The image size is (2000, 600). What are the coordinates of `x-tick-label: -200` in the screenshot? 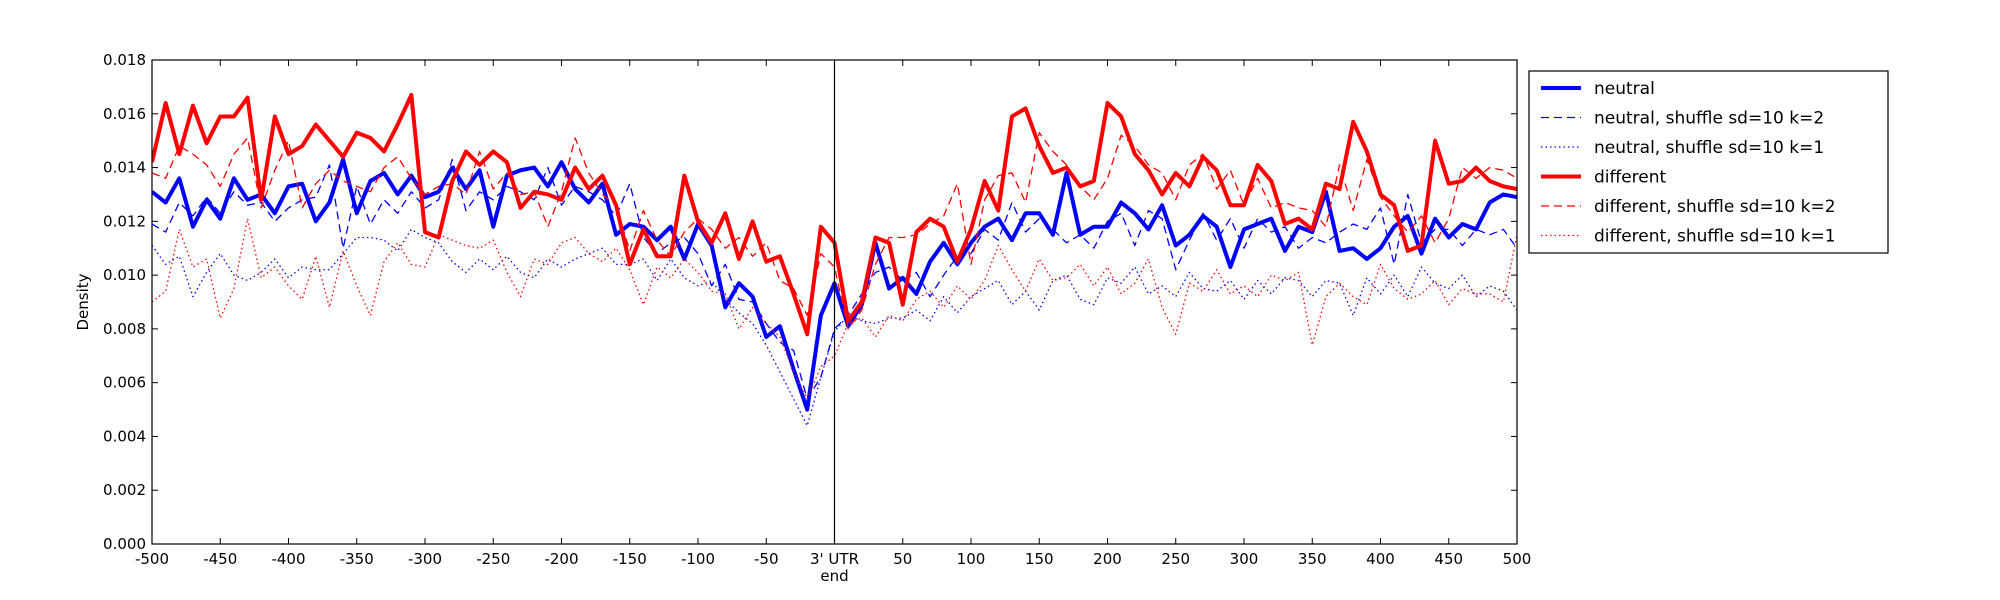 It's located at (561, 559).